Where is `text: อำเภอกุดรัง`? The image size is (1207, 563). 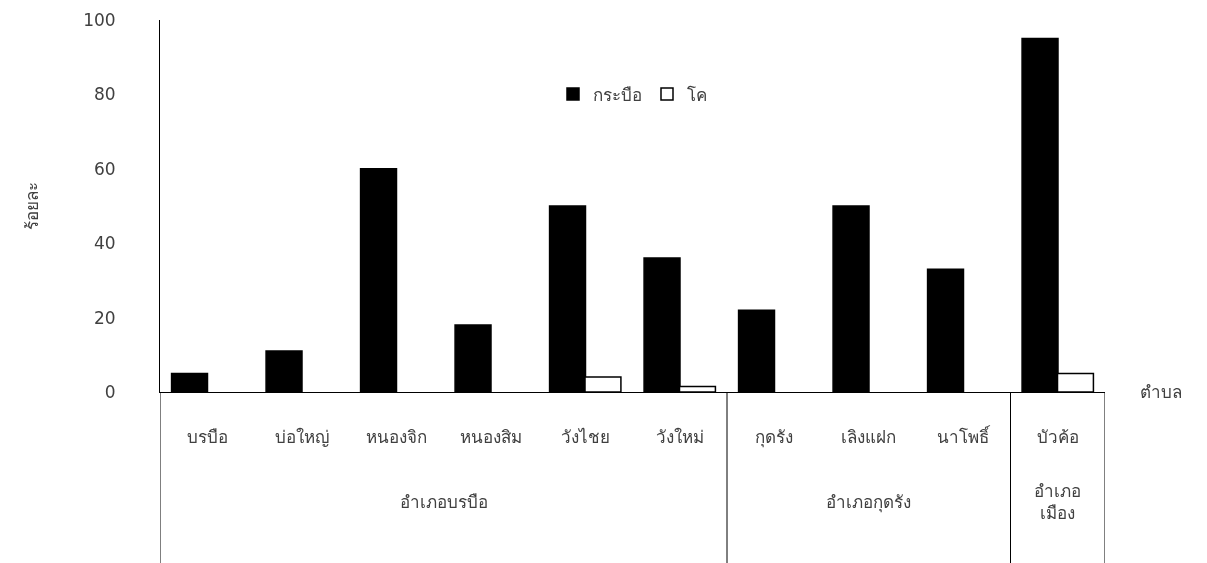 text: อำเภอกุดรัง is located at coordinates (868, 502).